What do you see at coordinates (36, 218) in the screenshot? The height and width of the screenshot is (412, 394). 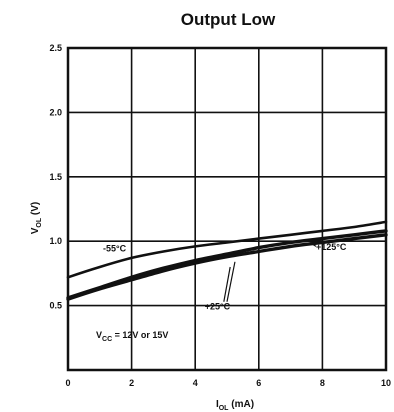 I see `y-axis-label: VOL (V)` at bounding box center [36, 218].